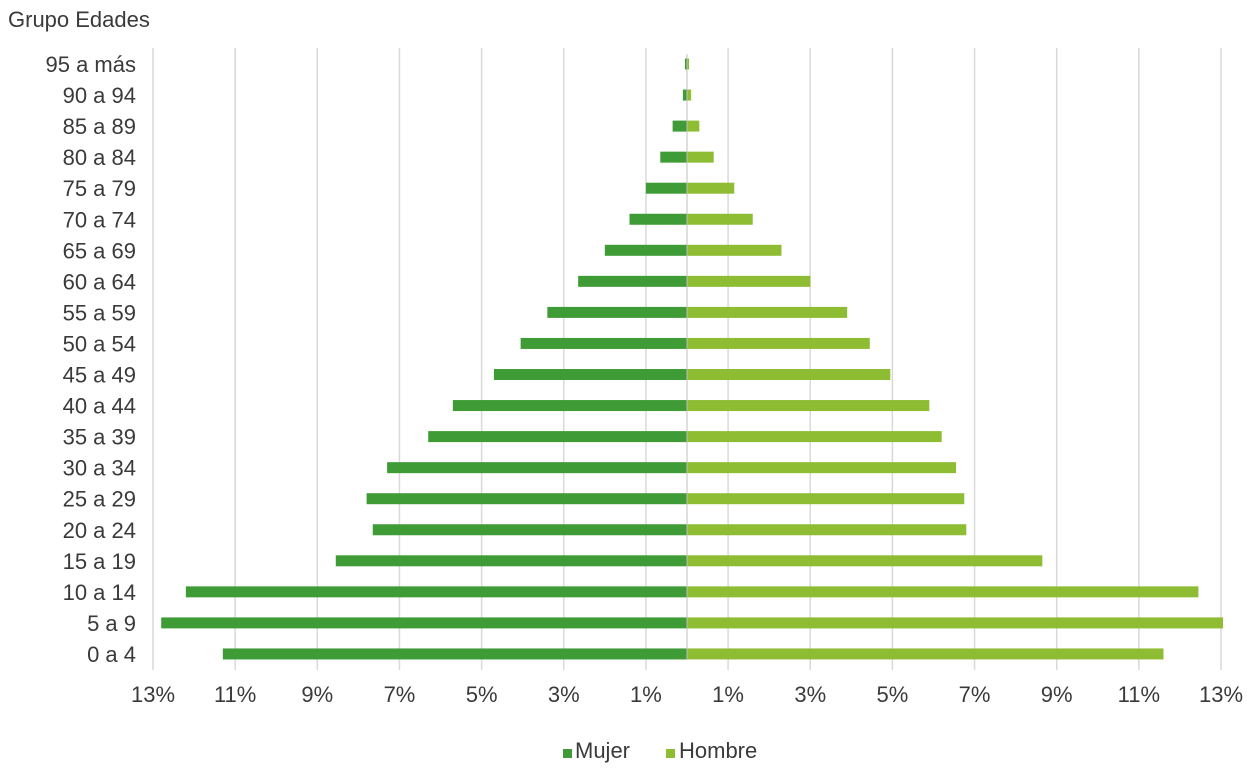 The image size is (1250, 769). What do you see at coordinates (718, 750) in the screenshot?
I see `legend-label-hombre: Hombre` at bounding box center [718, 750].